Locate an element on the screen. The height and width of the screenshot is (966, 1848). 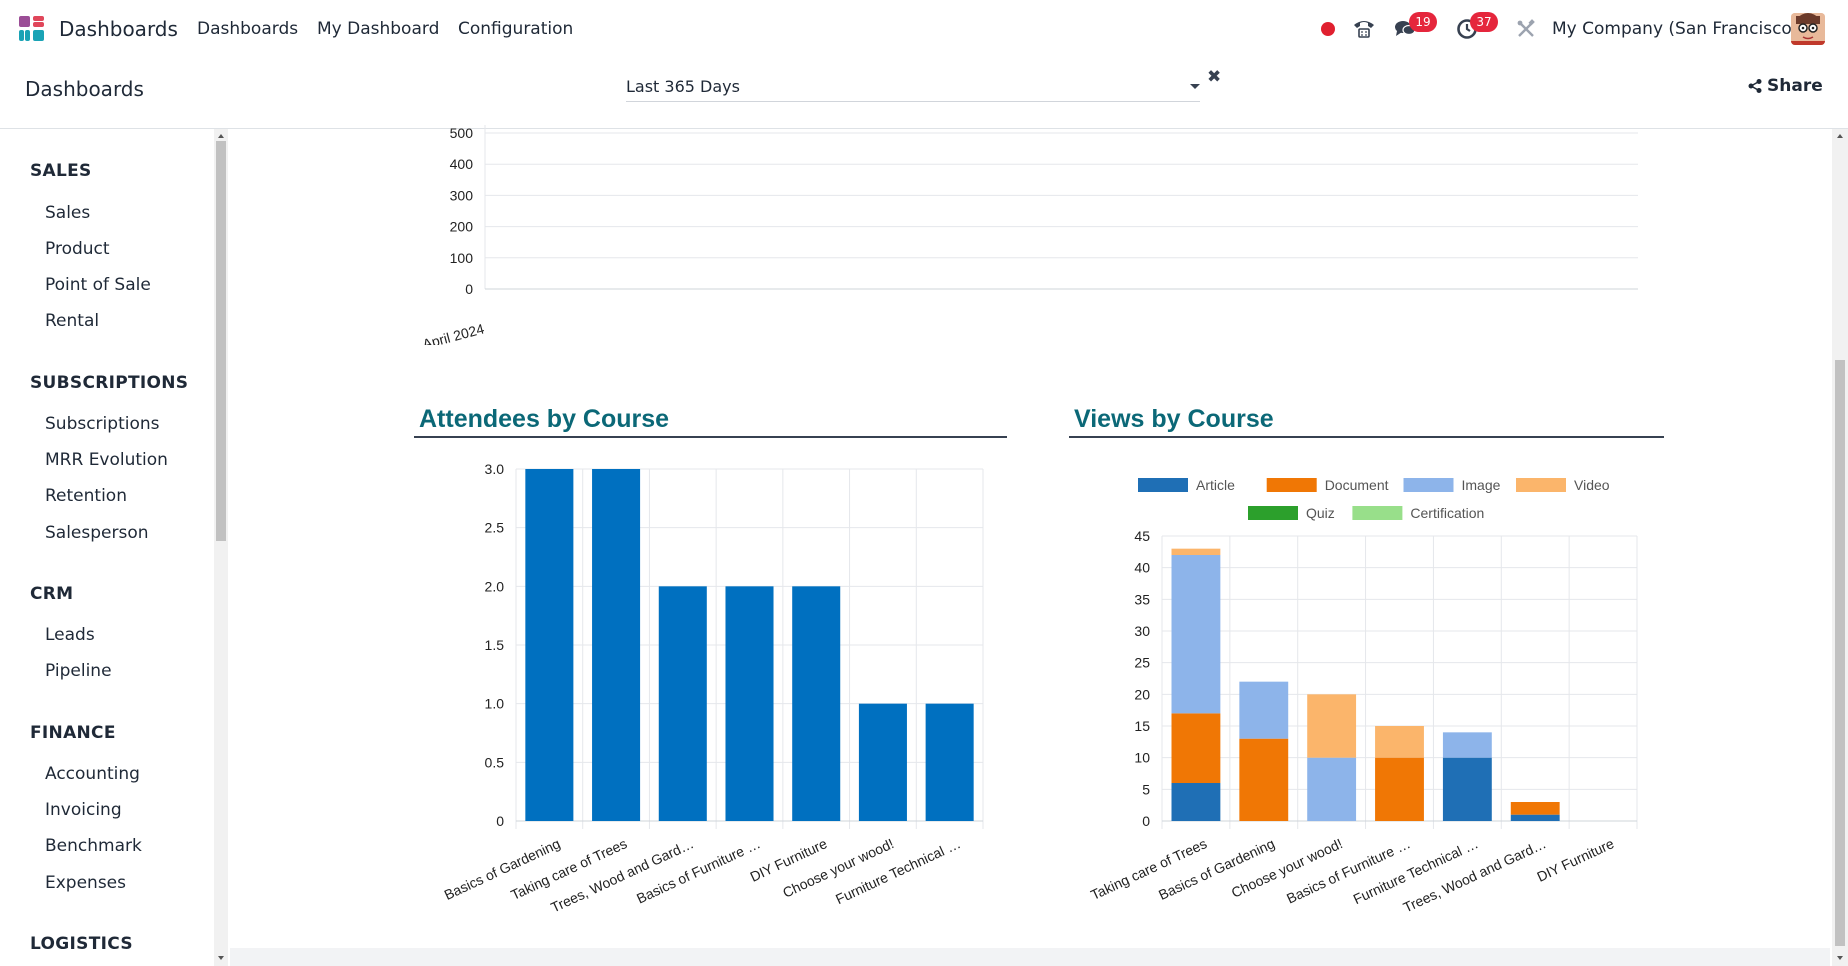
y-tick-label: 5 is located at coordinates (1146, 789).